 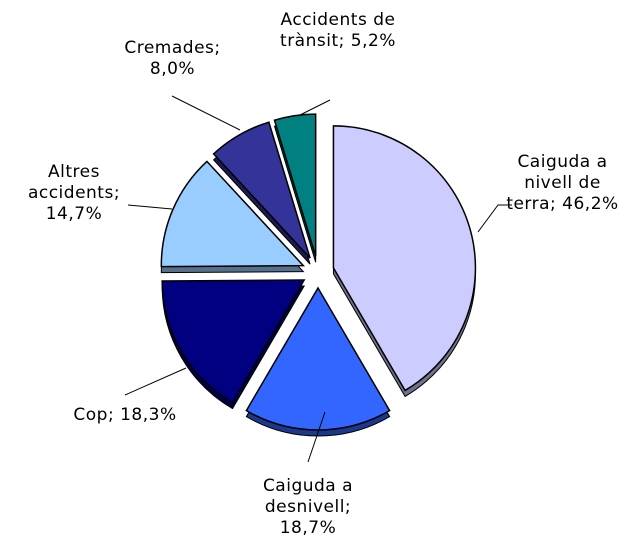 I want to click on data-label: Accidents de trànsit; 5,2%, so click(x=338, y=31).